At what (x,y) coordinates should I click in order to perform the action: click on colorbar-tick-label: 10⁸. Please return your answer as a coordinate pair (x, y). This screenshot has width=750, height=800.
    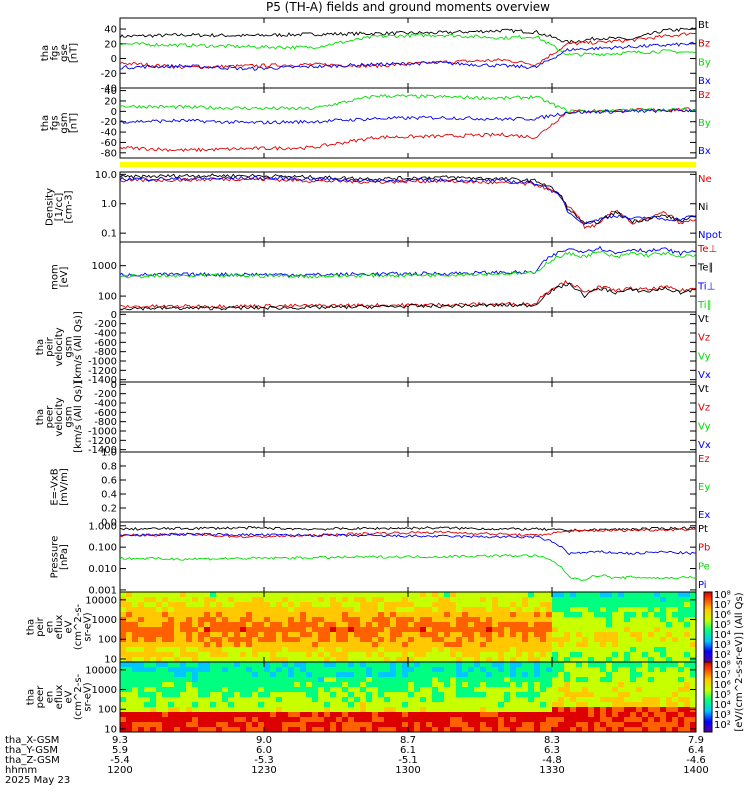
    Looking at the image, I should click on (722, 665).